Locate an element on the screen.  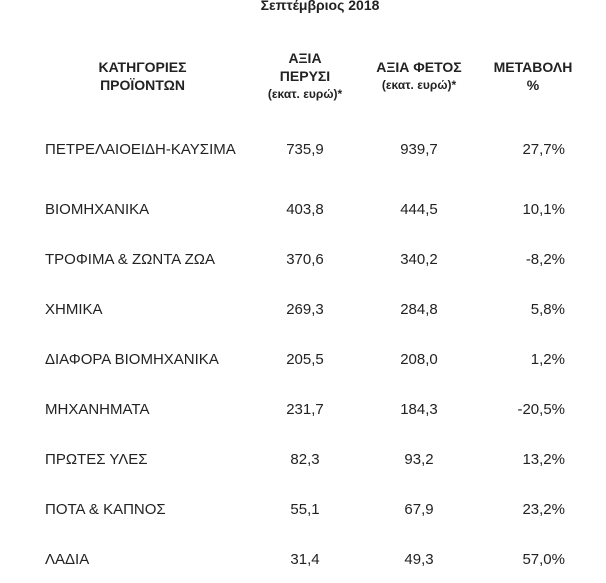
value-cell: -8,2% is located at coordinates (545, 259).